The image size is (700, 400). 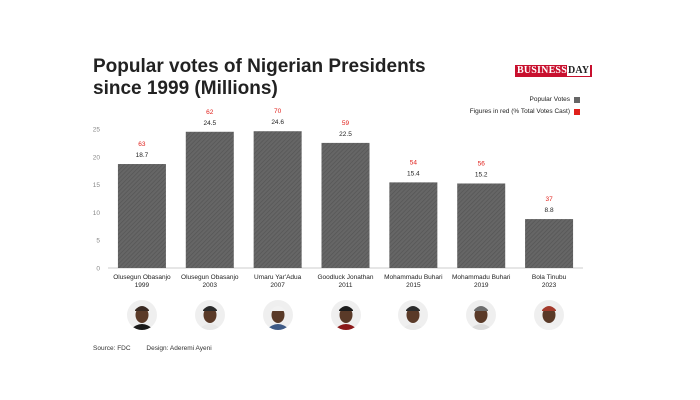 I want to click on x-tick-label-year: 2015, so click(x=413, y=285).